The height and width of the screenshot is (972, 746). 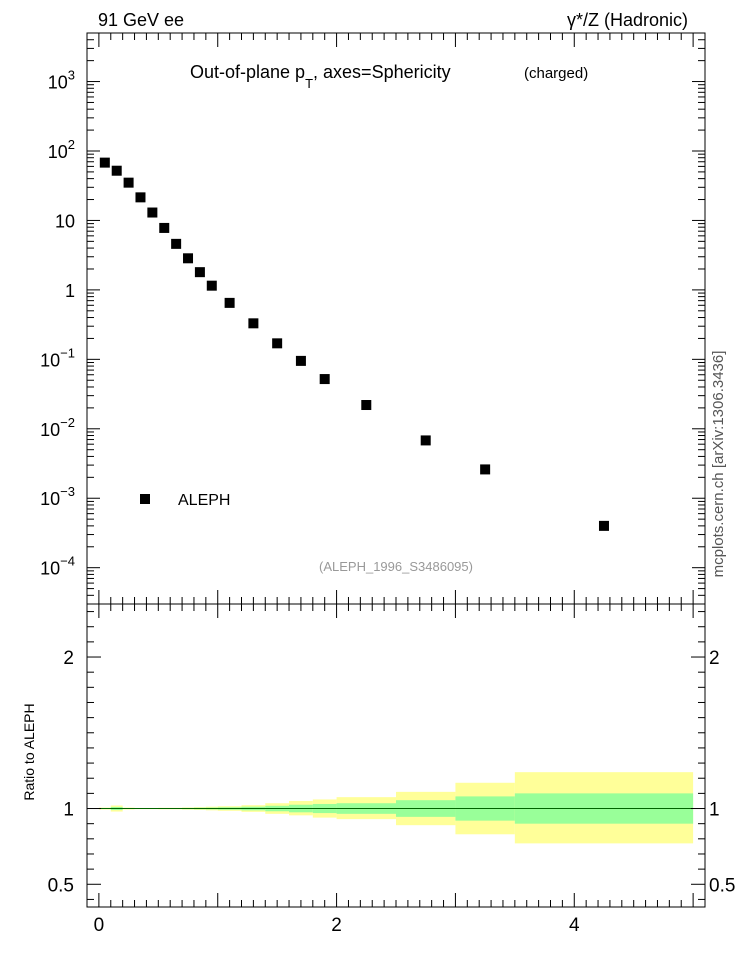 I want to click on main-y-tick-label: 10⁻³, so click(x=57, y=496).